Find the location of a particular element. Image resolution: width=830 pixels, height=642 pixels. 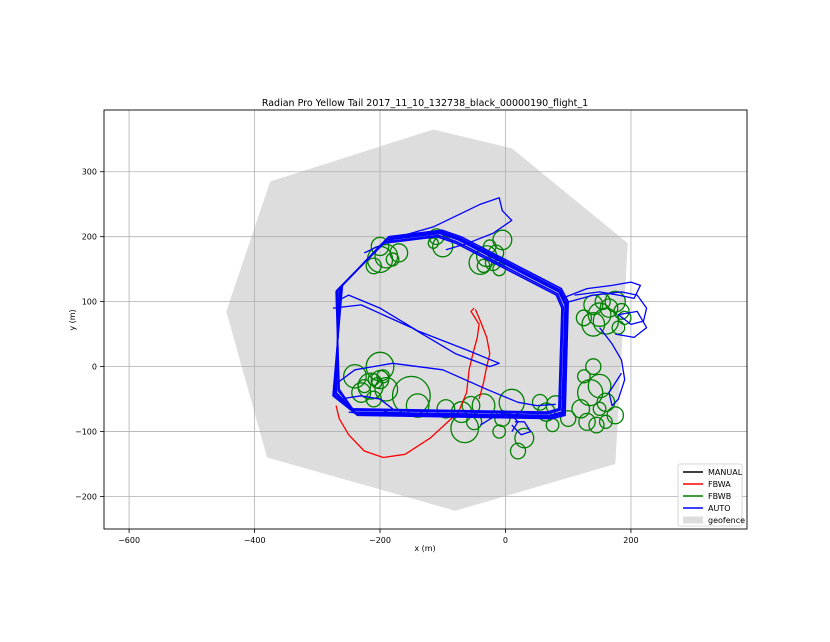

legend-box is located at coordinates (710, 495).